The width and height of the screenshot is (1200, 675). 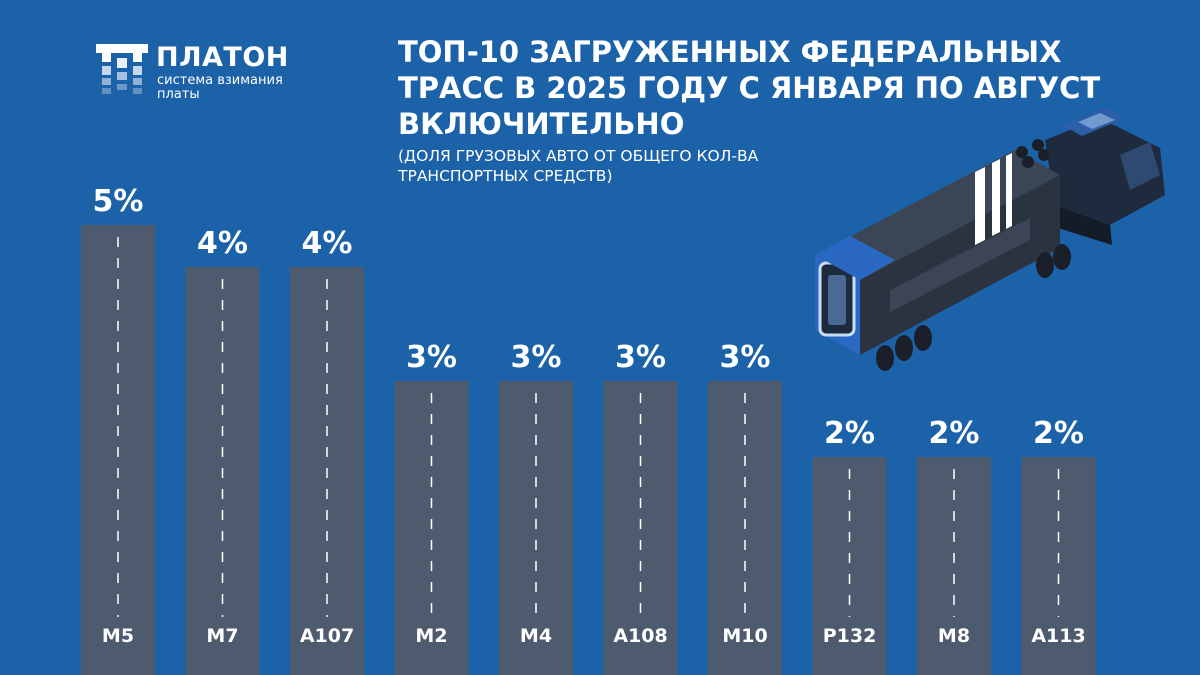 What do you see at coordinates (850, 636) in the screenshot?
I see `category-label: Р132` at bounding box center [850, 636].